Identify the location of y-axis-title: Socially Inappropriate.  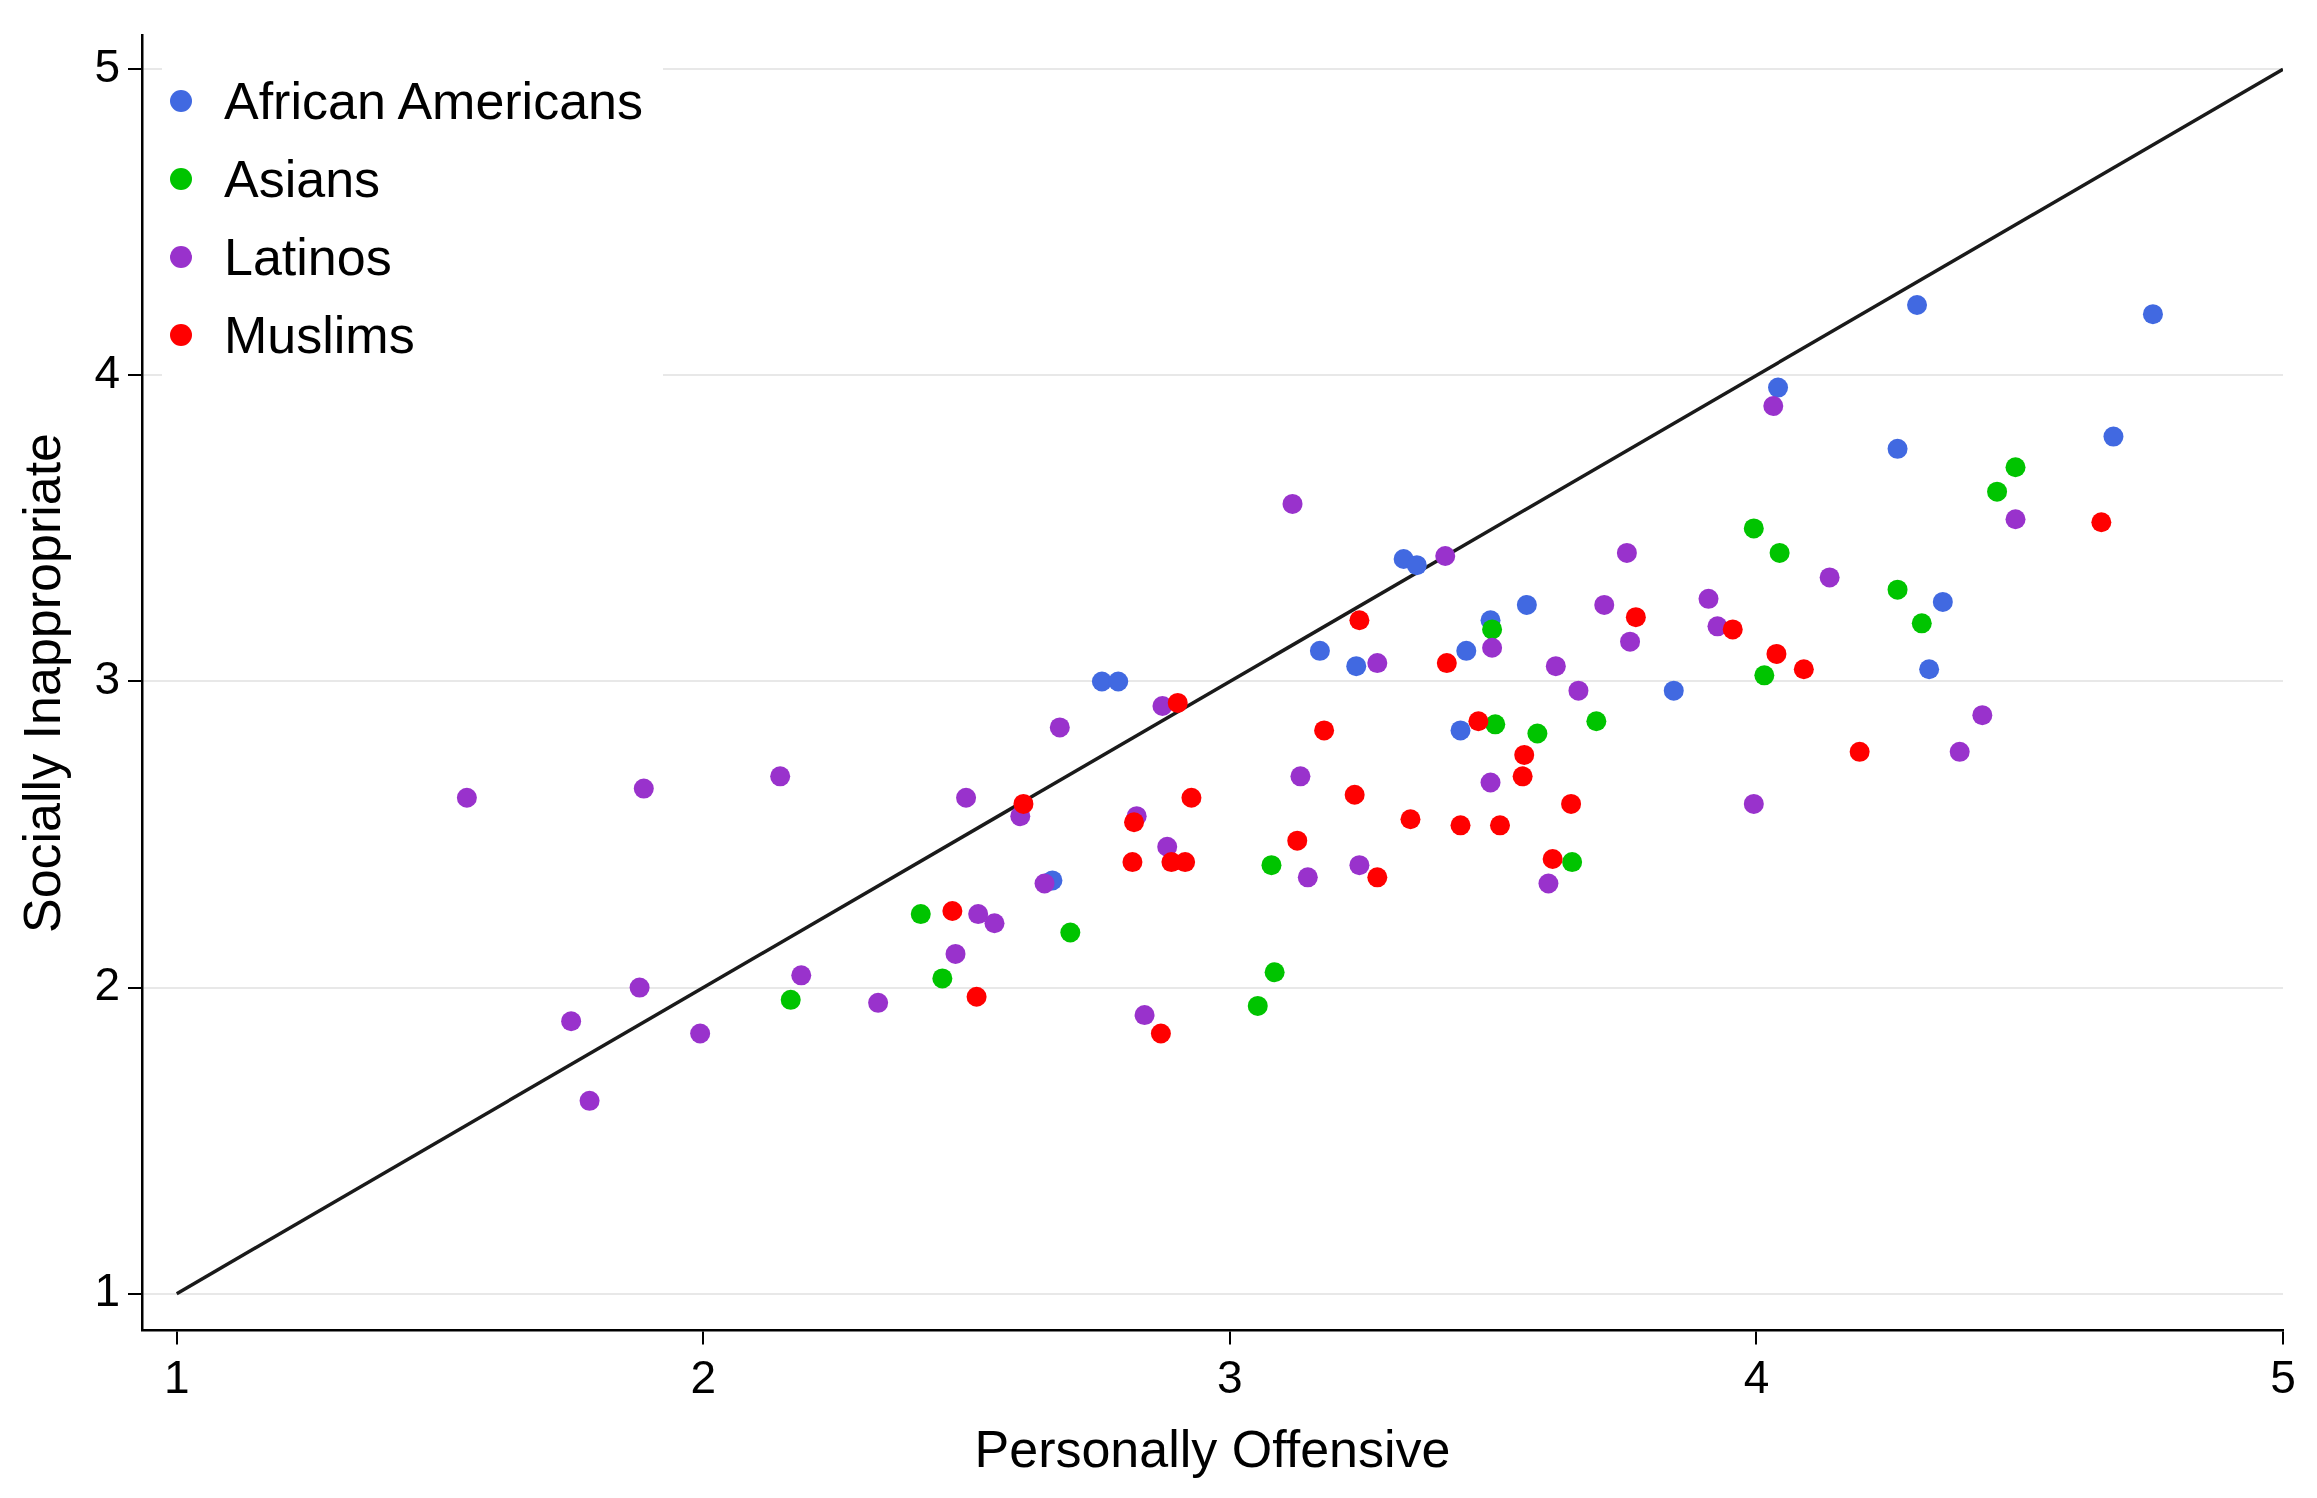
(41, 683).